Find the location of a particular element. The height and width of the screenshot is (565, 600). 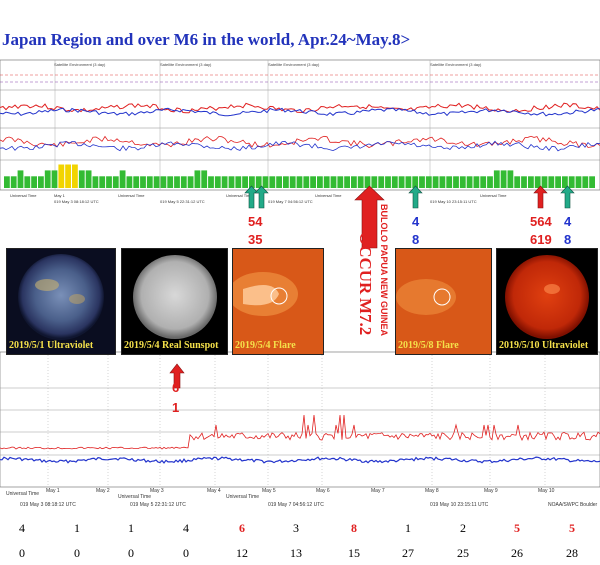

svg-text: May 6 is located at coordinates (323, 491).